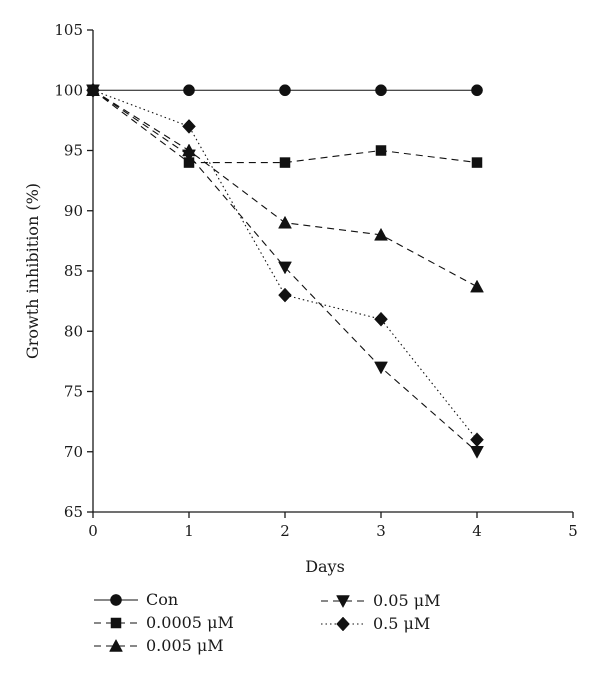  I want to click on legend-label: 0.005 μM, so click(185, 645).